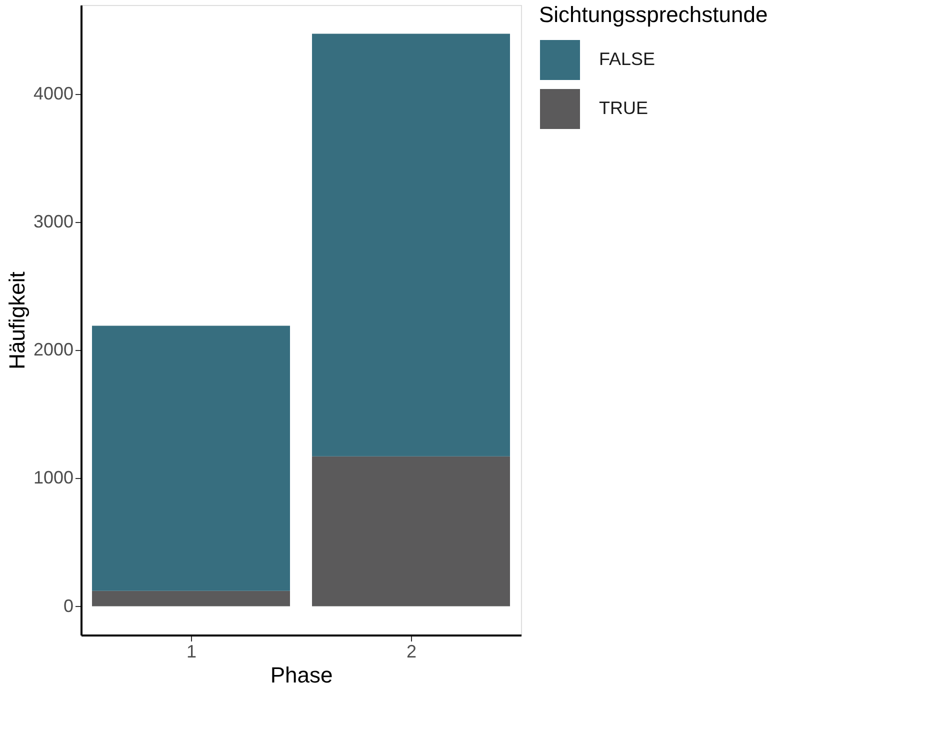 This screenshot has width=936, height=749. Describe the element at coordinates (53, 478) in the screenshot. I see `y-tick-label: 1000` at that location.